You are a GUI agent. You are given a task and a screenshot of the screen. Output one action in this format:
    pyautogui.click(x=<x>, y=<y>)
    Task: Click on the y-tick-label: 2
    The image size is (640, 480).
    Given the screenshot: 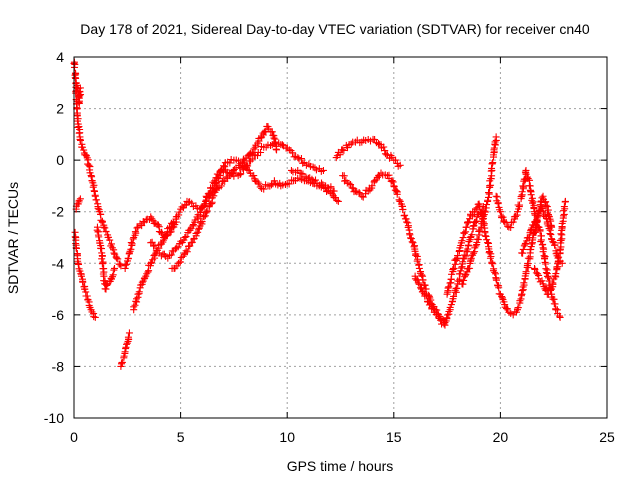 What is the action you would take?
    pyautogui.click(x=60, y=109)
    